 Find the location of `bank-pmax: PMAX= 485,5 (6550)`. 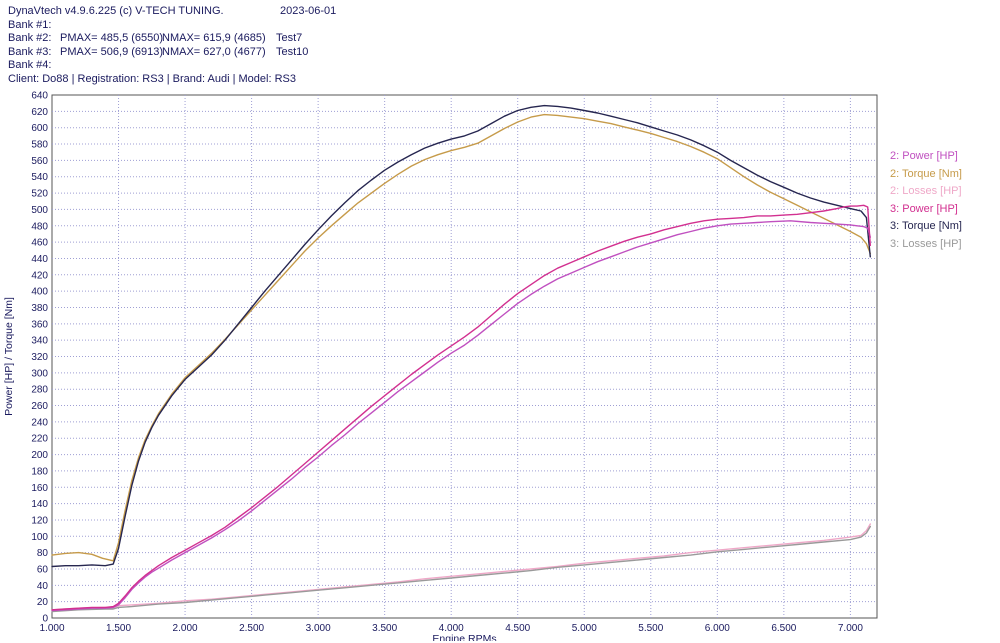

bank-pmax: PMAX= 485,5 (6550) is located at coordinates (112, 38).